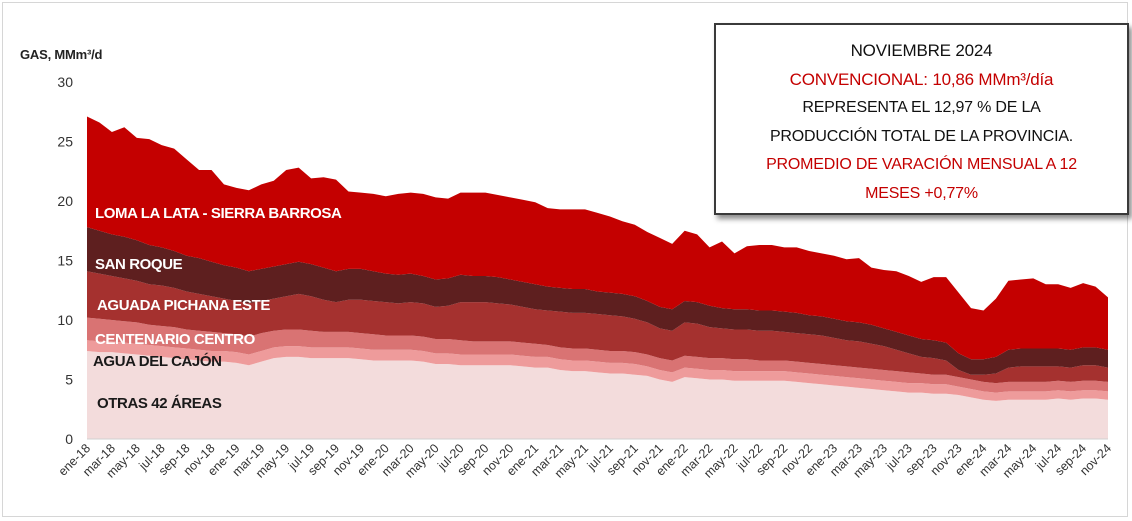 The image size is (1132, 521). Describe the element at coordinates (157, 361) in the screenshot. I see `label-agua-del-cajon: AGUA DEL CAJÓN` at that location.